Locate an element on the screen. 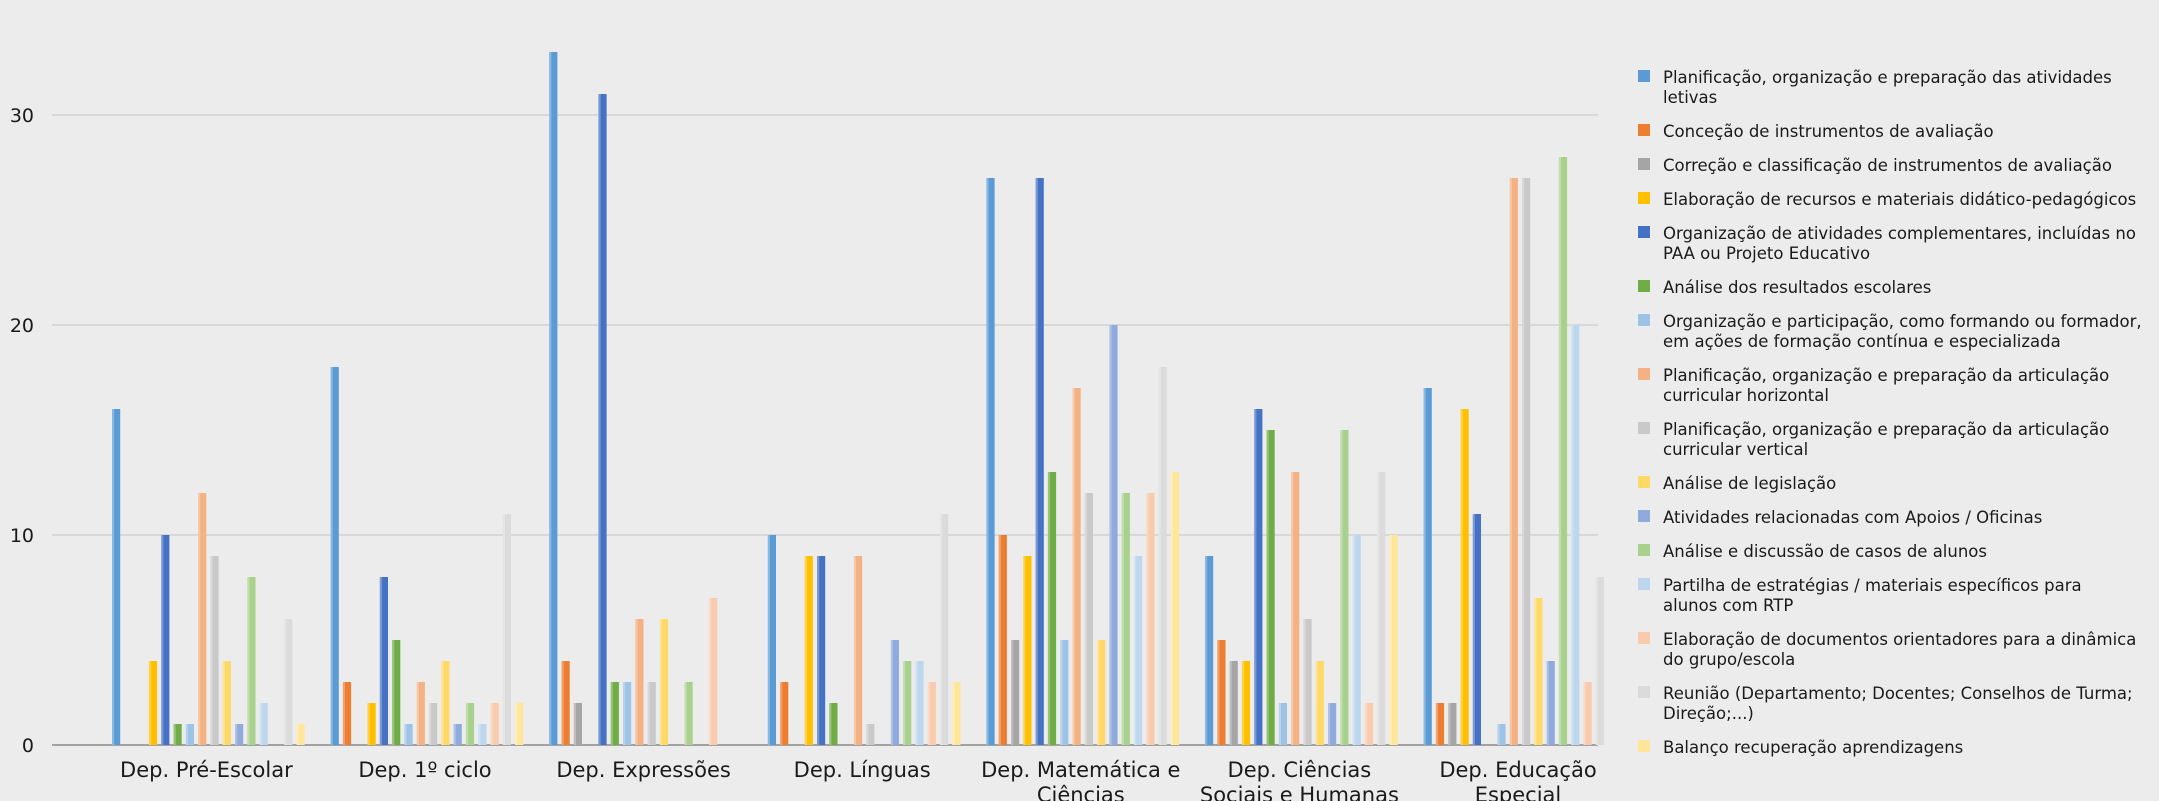 This screenshot has height=801, width=2159. x-category-label: Dep. Matemática e is located at coordinates (1080, 770).